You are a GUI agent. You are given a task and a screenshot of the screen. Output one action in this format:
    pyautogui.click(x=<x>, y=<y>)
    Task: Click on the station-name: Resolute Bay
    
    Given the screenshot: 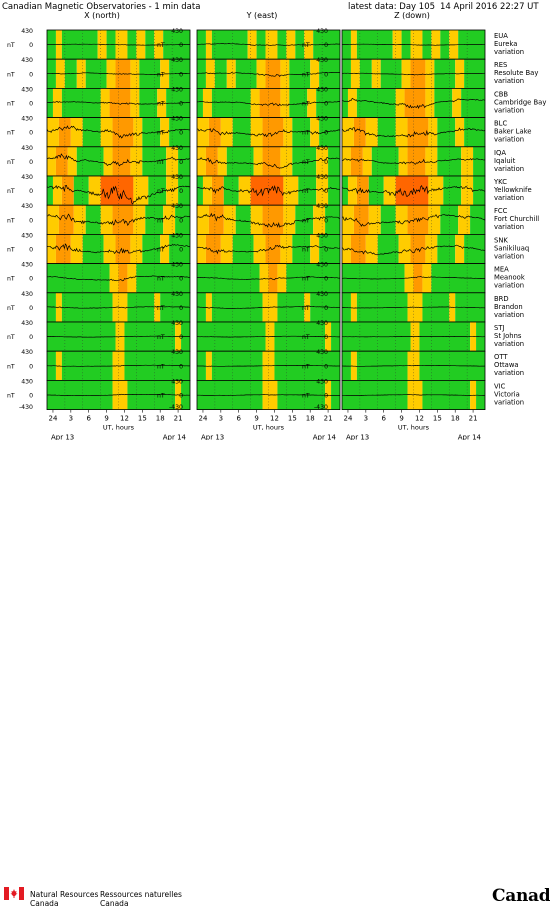 What is the action you would take?
    pyautogui.click(x=516, y=73)
    